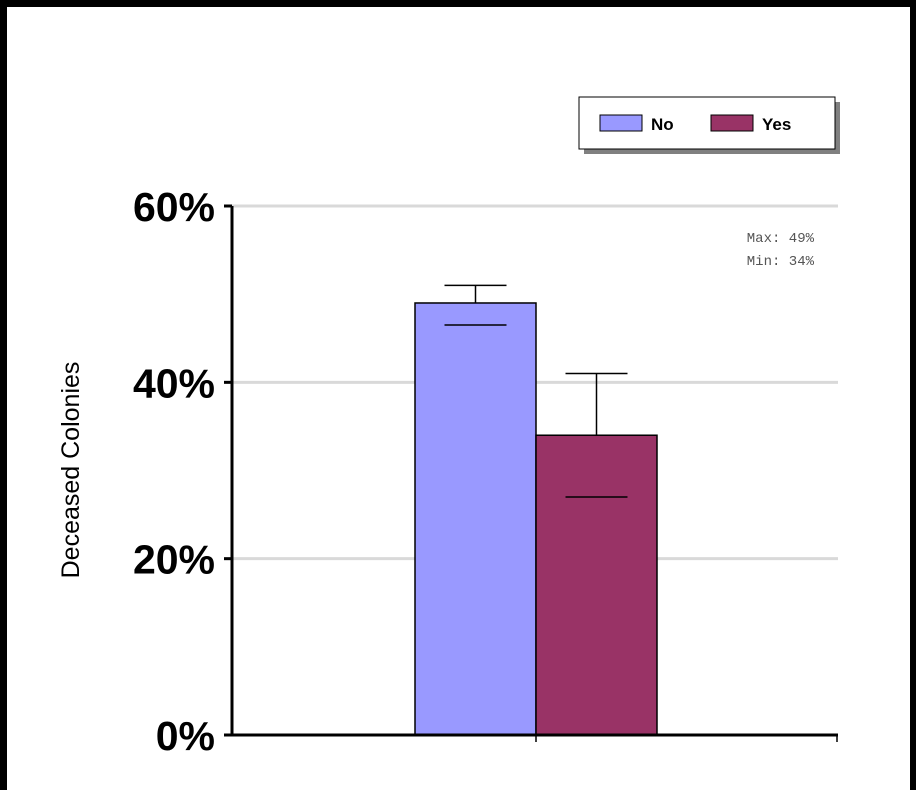  I want to click on bar-yes, so click(596, 585).